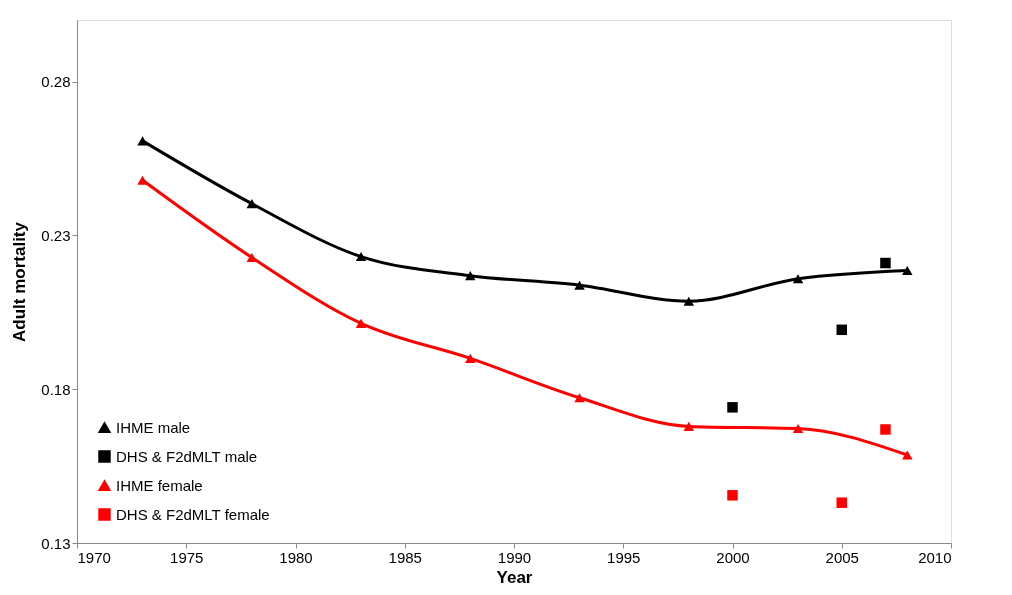  I want to click on x-tick-label: 2005, so click(842, 557).